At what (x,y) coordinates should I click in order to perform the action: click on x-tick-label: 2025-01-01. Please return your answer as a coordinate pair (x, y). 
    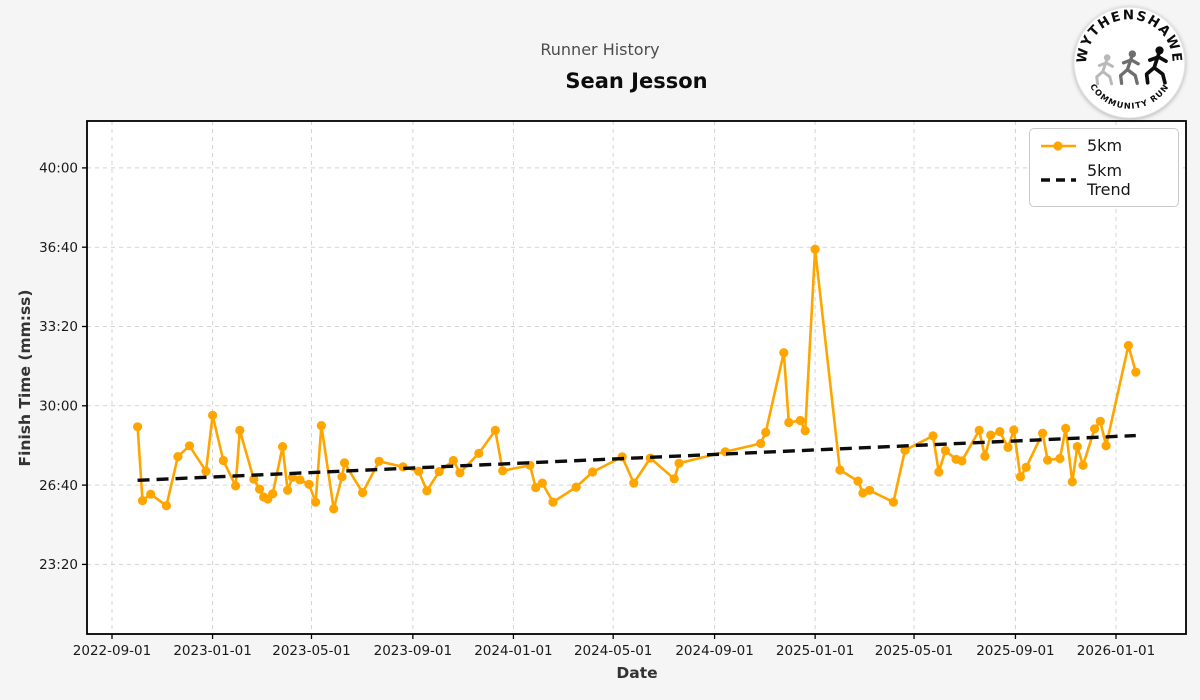
    Looking at the image, I should click on (815, 651).